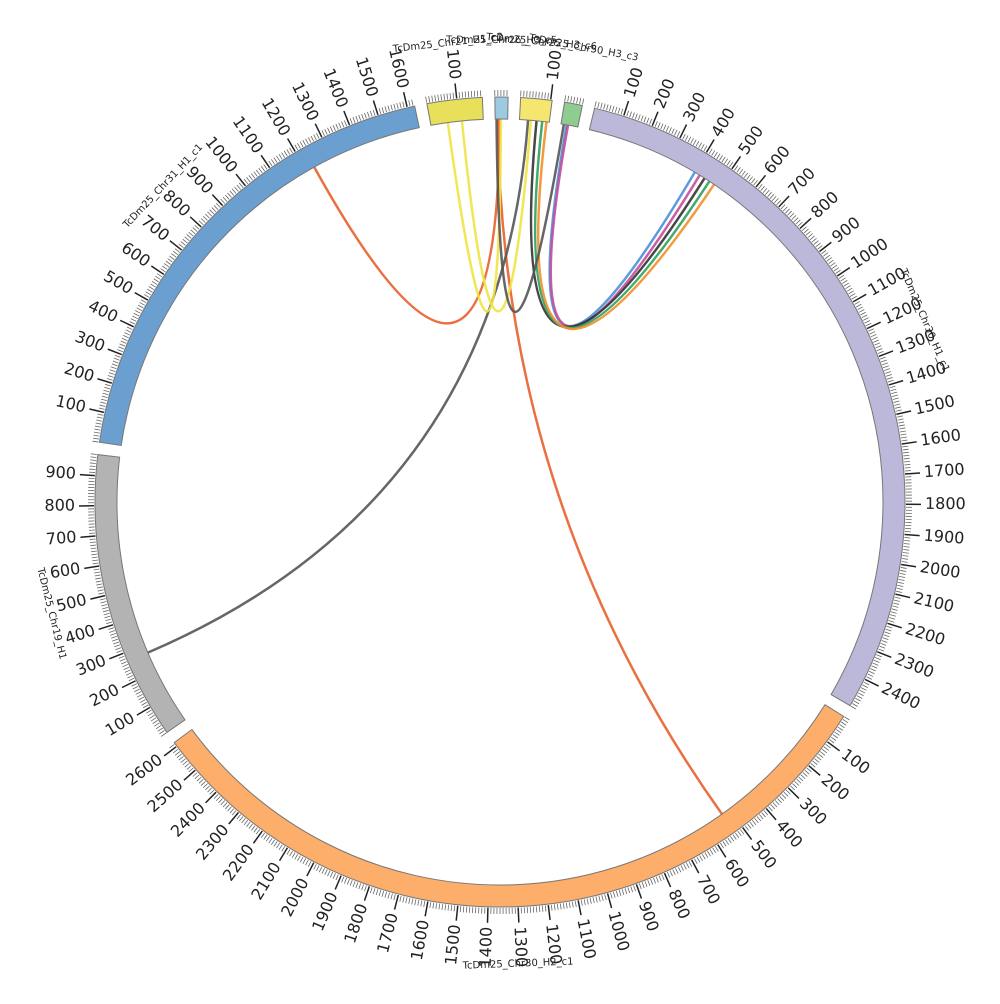  I want to click on tick-label: 700, so click(61, 537).